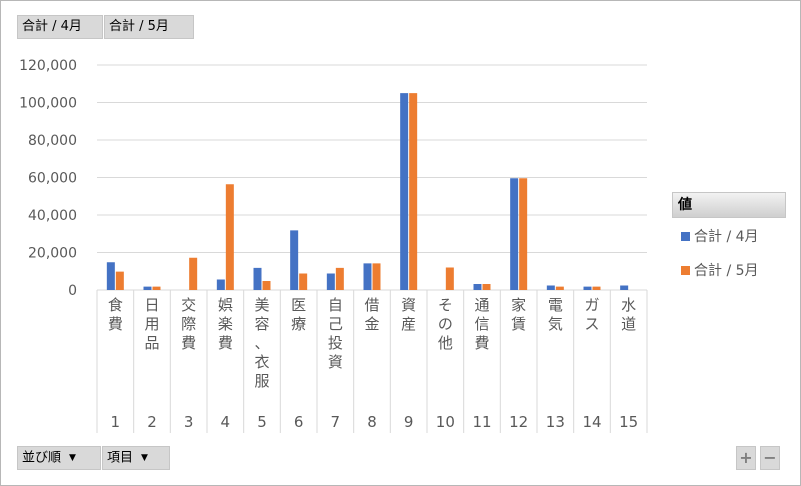  What do you see at coordinates (336, 422) in the screenshot?
I see `category-number-label: 7` at bounding box center [336, 422].